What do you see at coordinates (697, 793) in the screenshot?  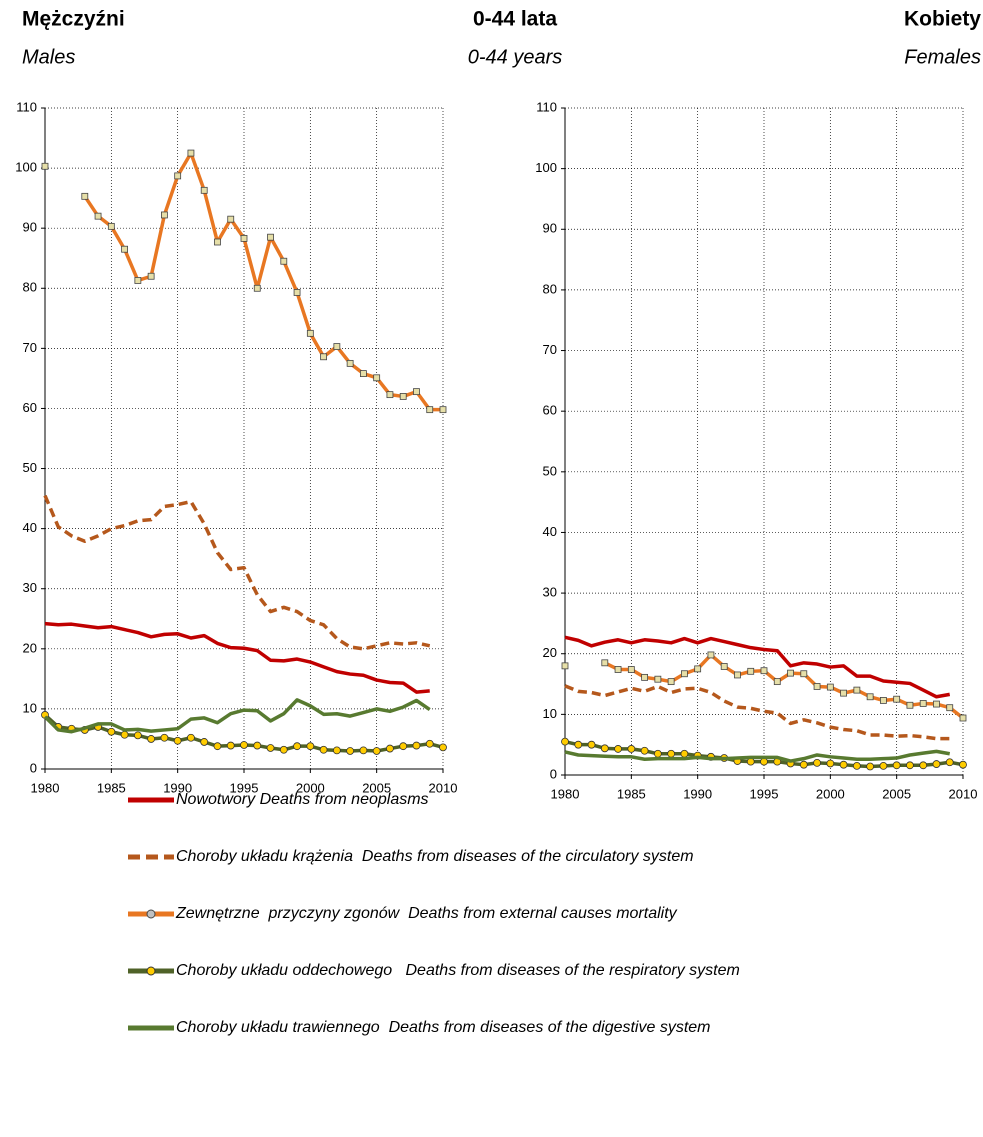 I see `x-tick-label: 1990` at bounding box center [697, 793].